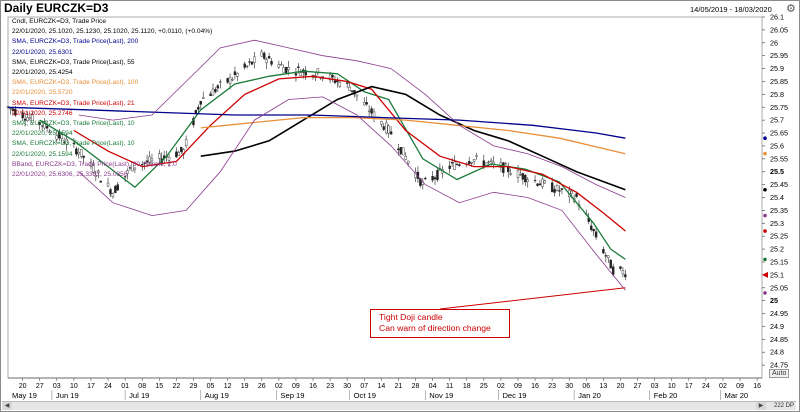 The width and height of the screenshot is (800, 412). What do you see at coordinates (777, 120) in the screenshot?
I see `y-tick-label: 25.7` at bounding box center [777, 120].